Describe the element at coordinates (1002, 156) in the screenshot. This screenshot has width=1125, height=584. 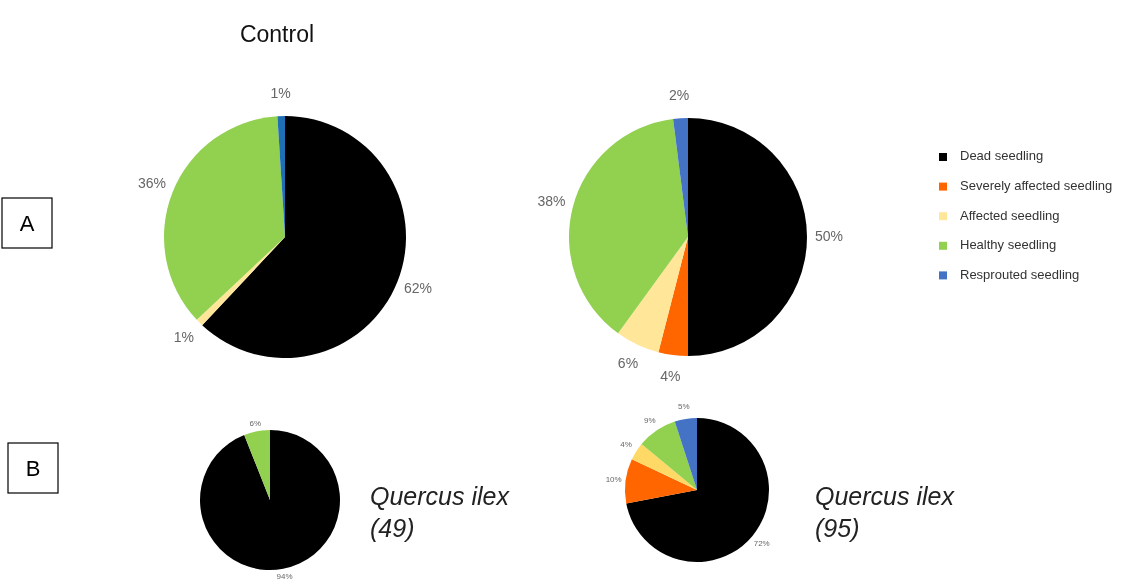
I see `legend-label: Dead seedling` at that location.